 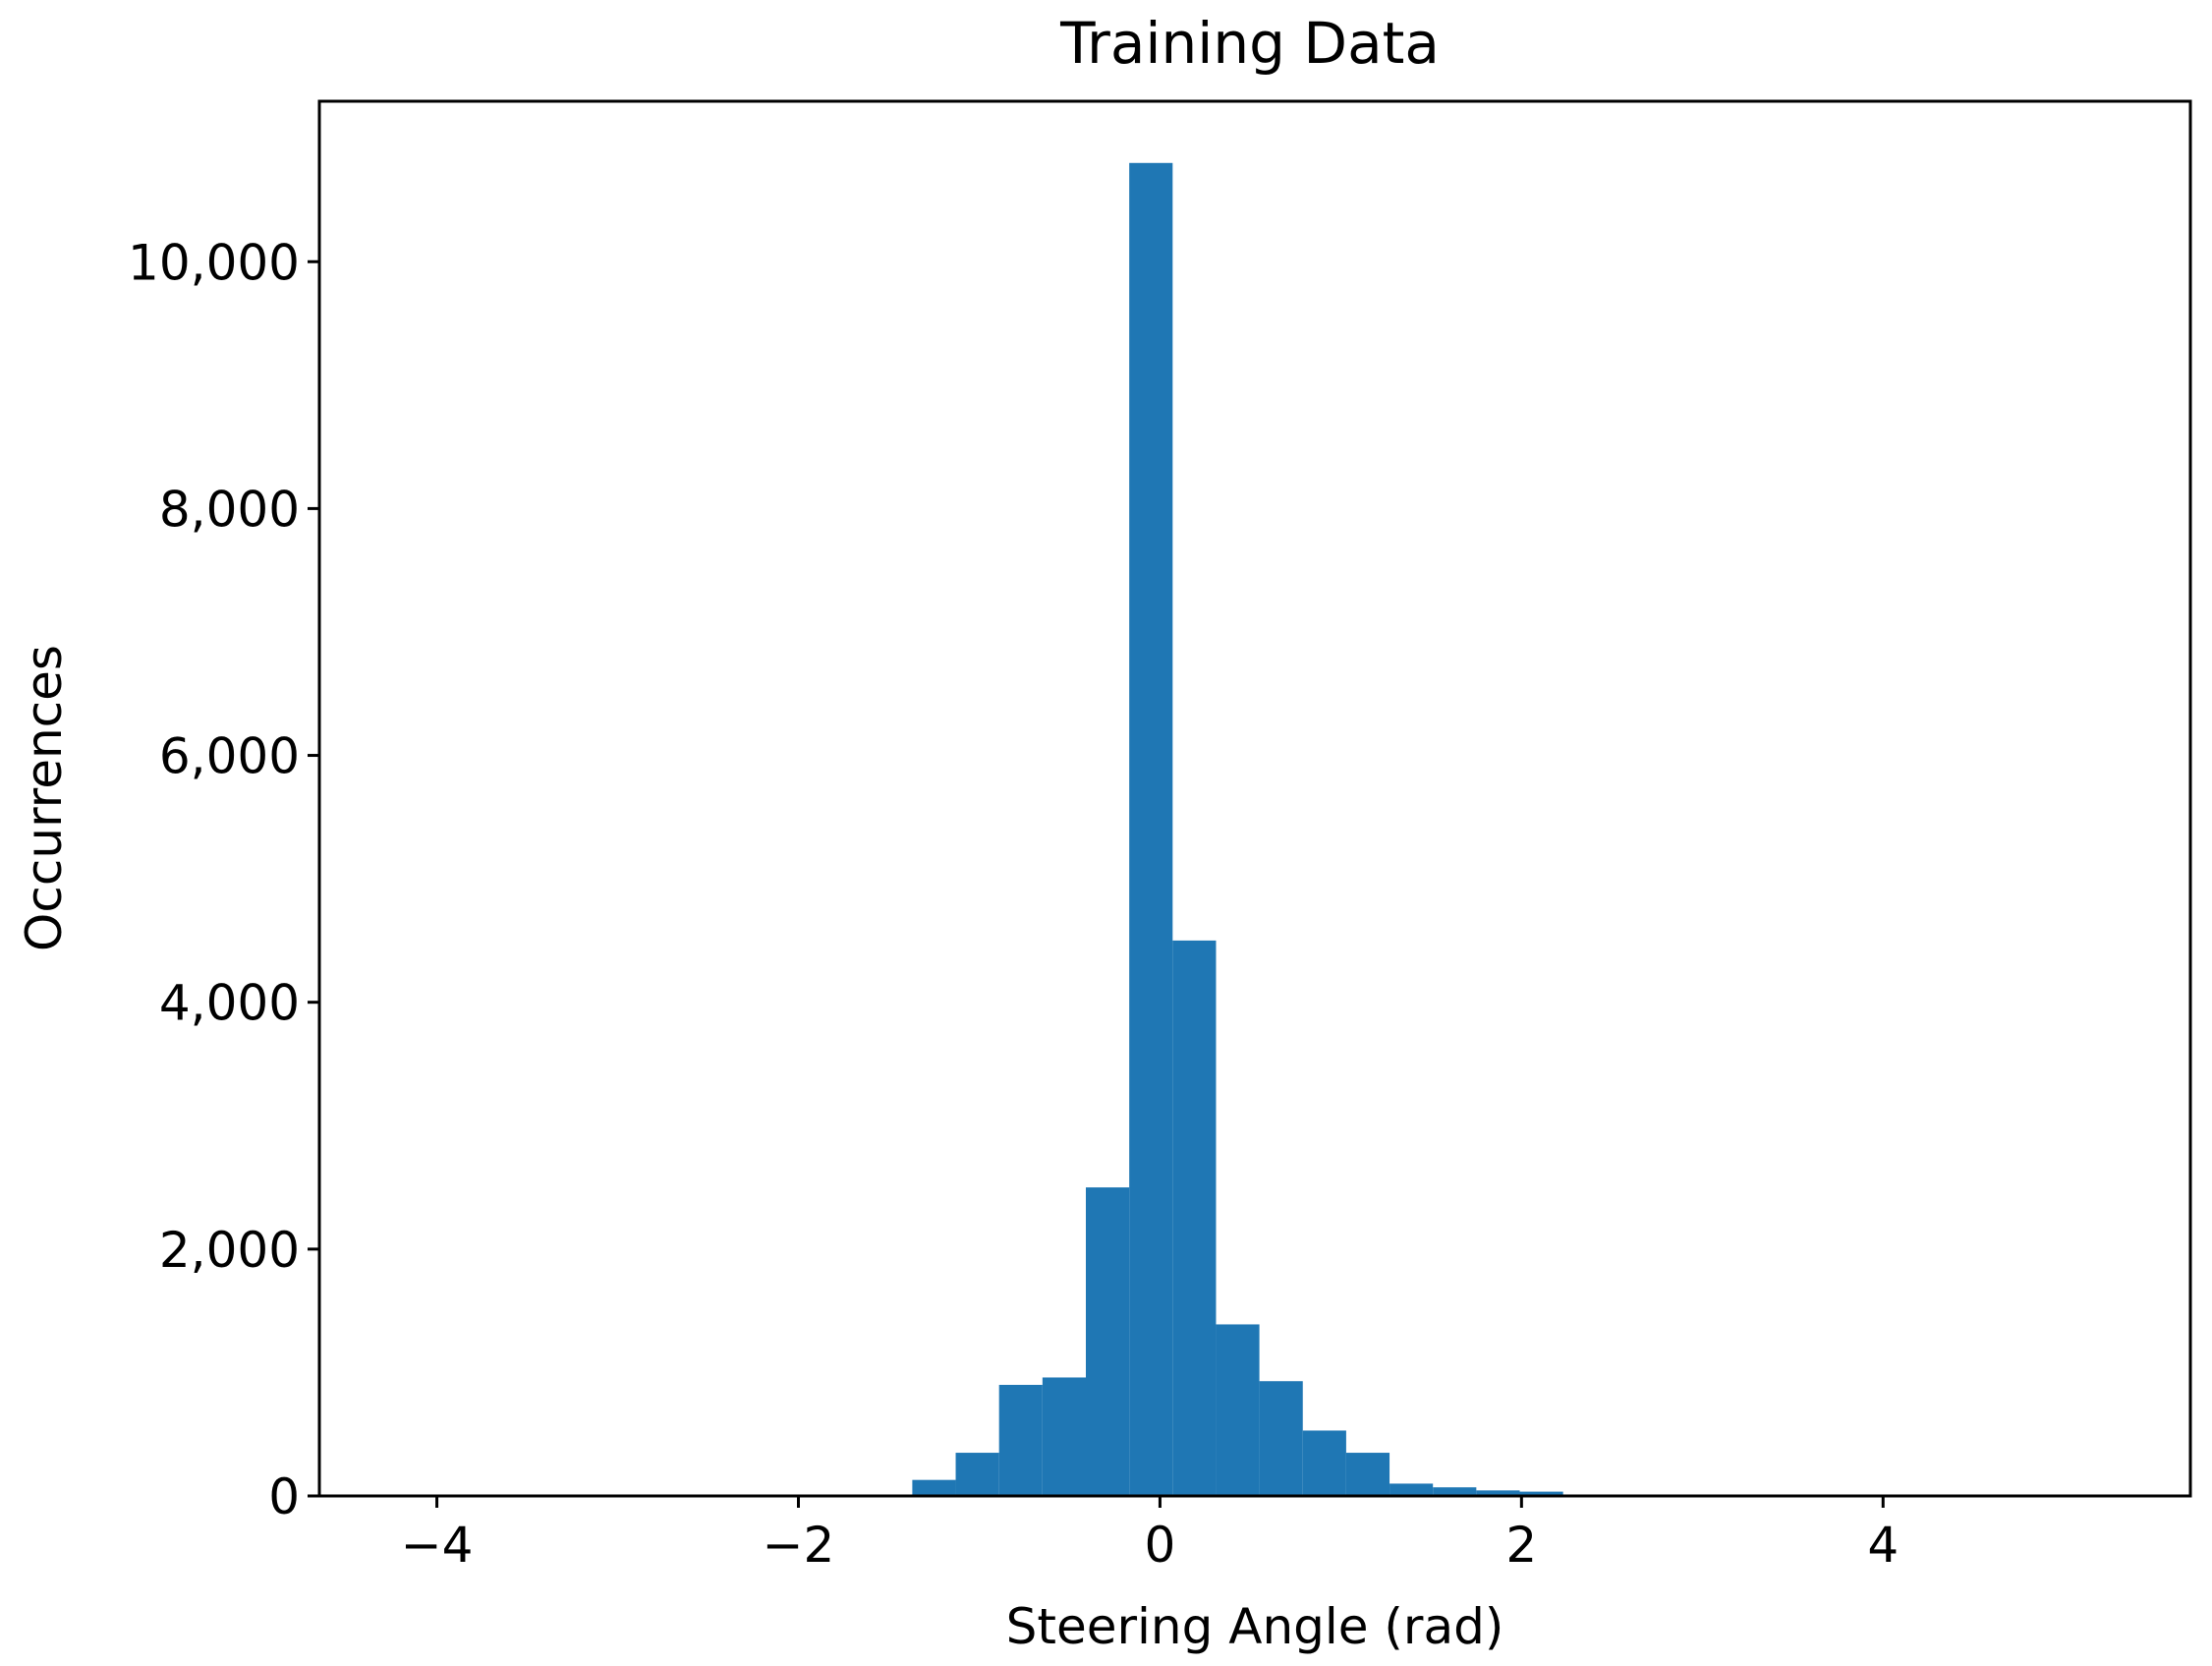 What do you see at coordinates (437, 1545) in the screenshot?
I see `x-tick-label-1: −4` at bounding box center [437, 1545].